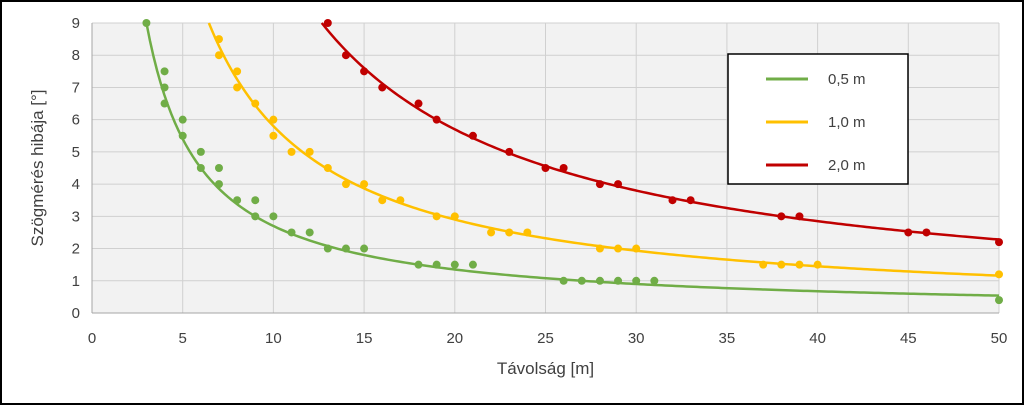  What do you see at coordinates (847, 122) in the screenshot?
I see `legend-label: 1,0 m` at bounding box center [847, 122].